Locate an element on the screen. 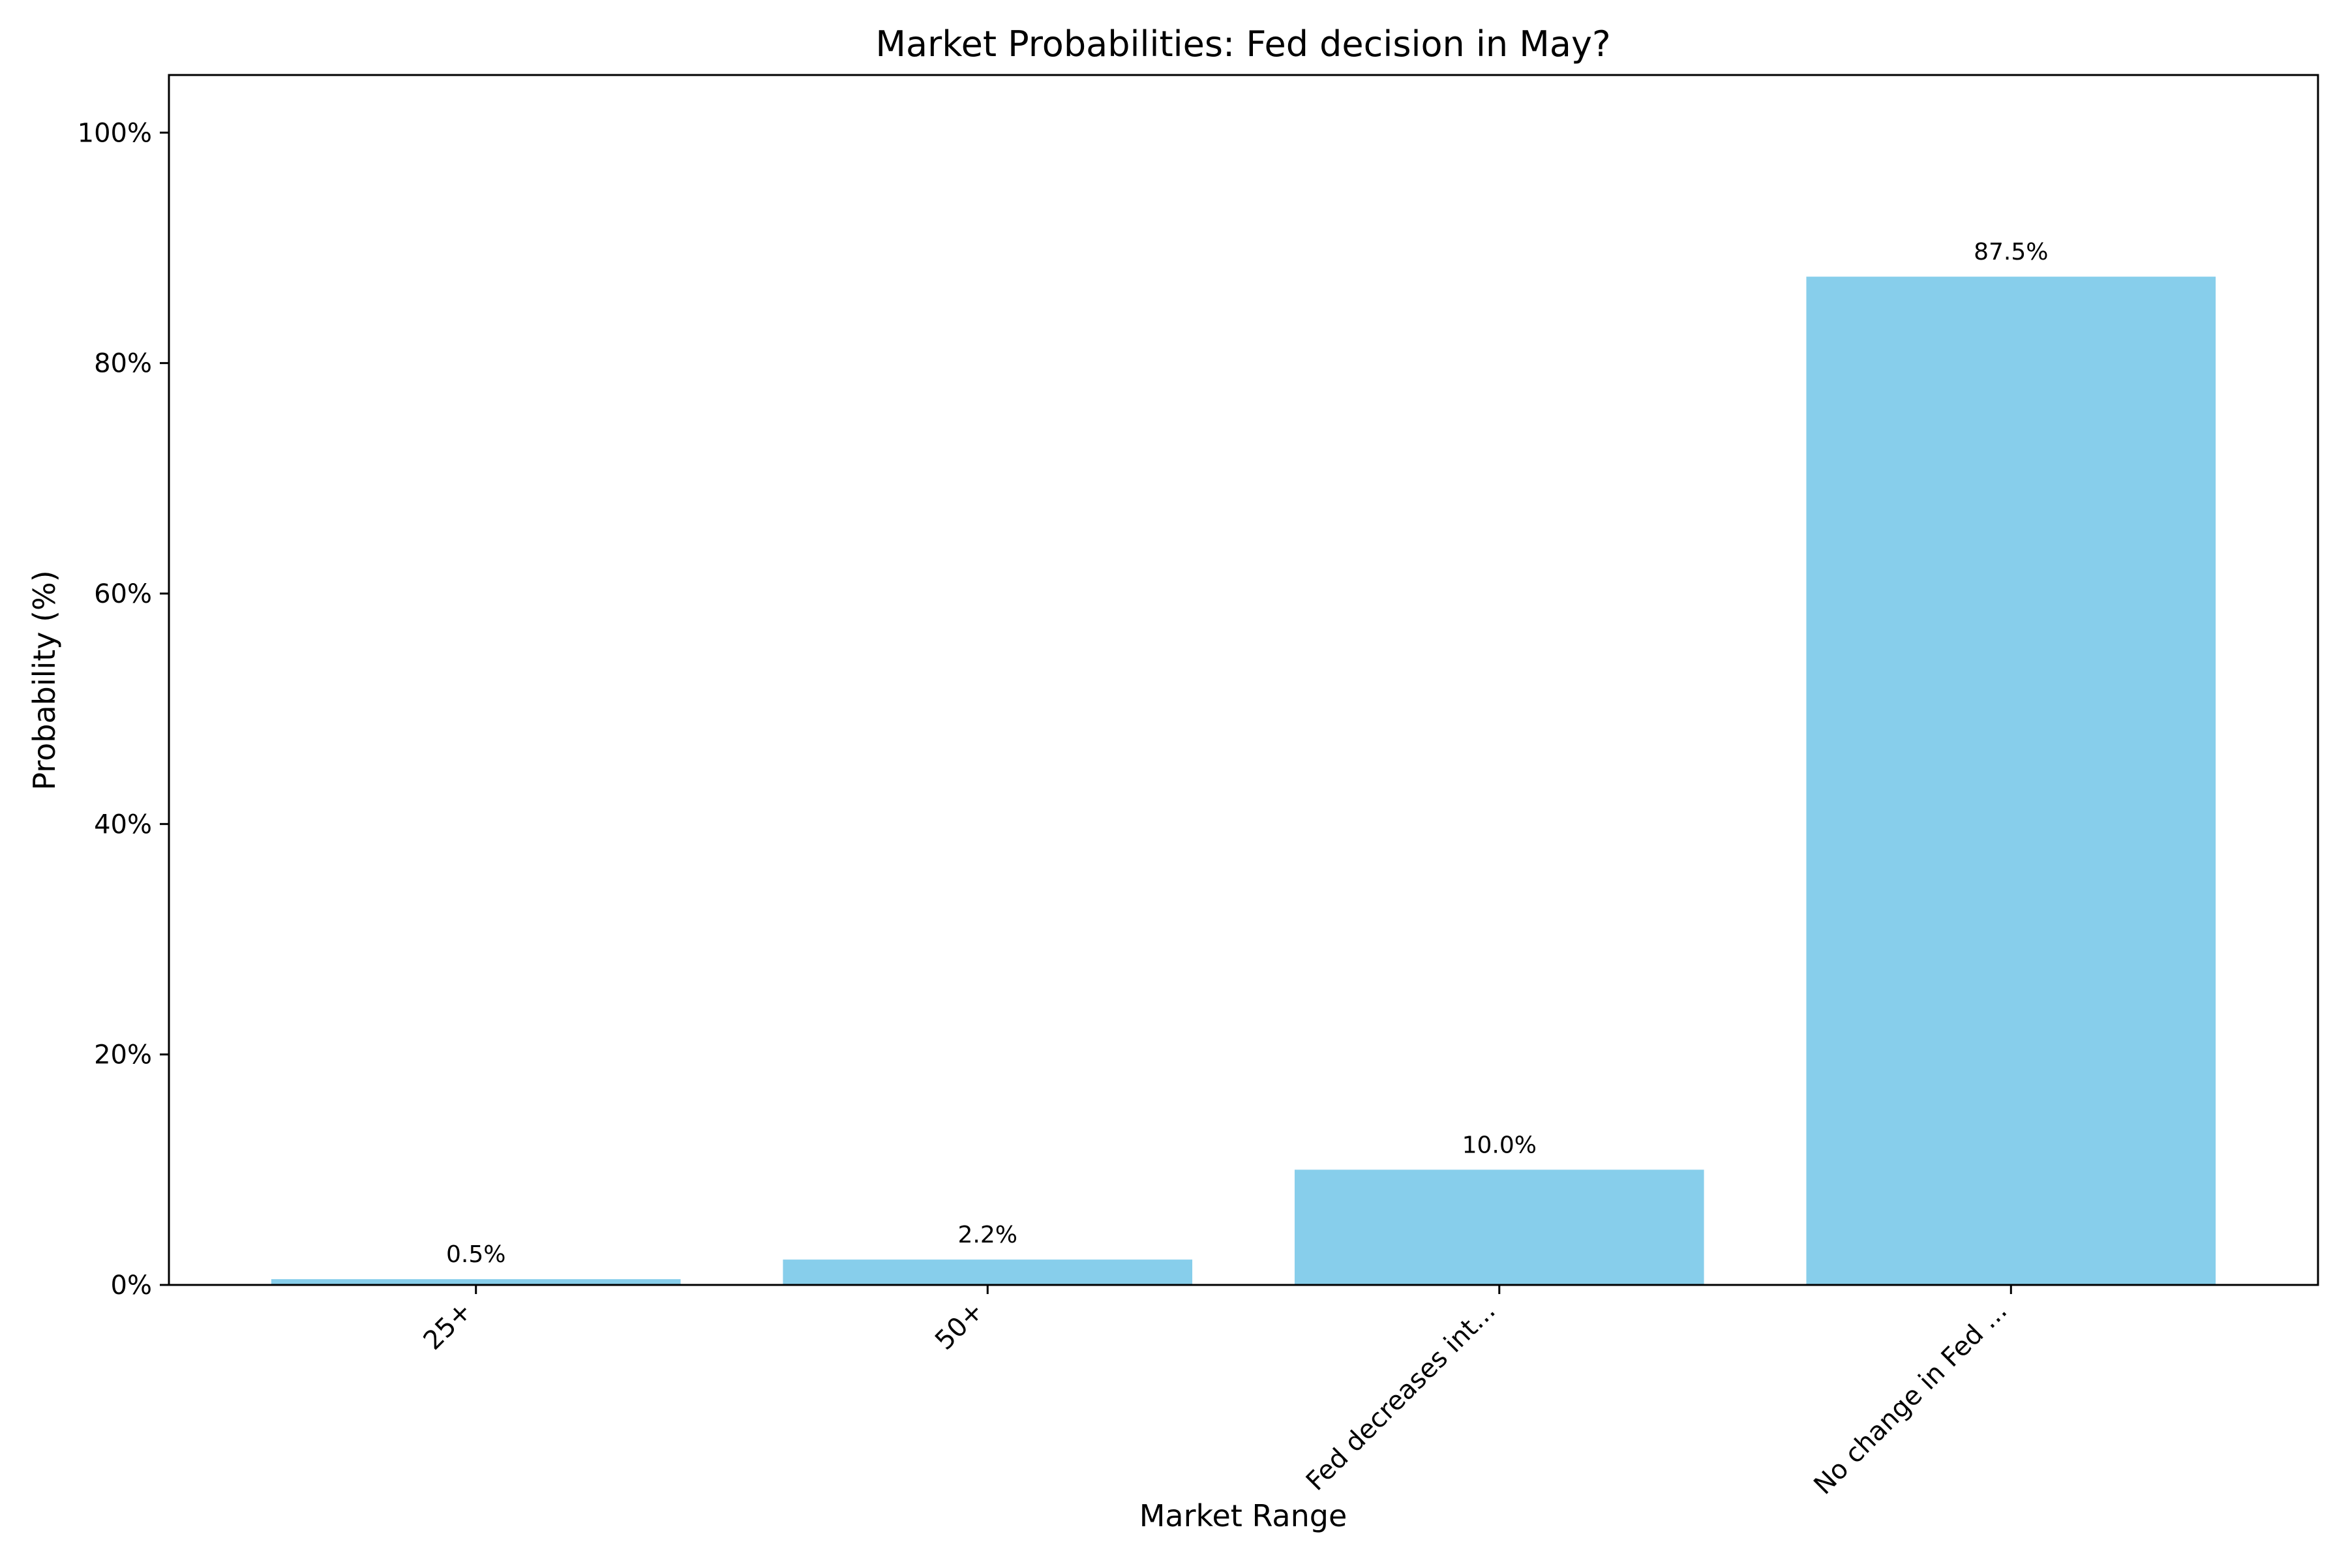  bar-value-label: 0.5% is located at coordinates (475, 1254).